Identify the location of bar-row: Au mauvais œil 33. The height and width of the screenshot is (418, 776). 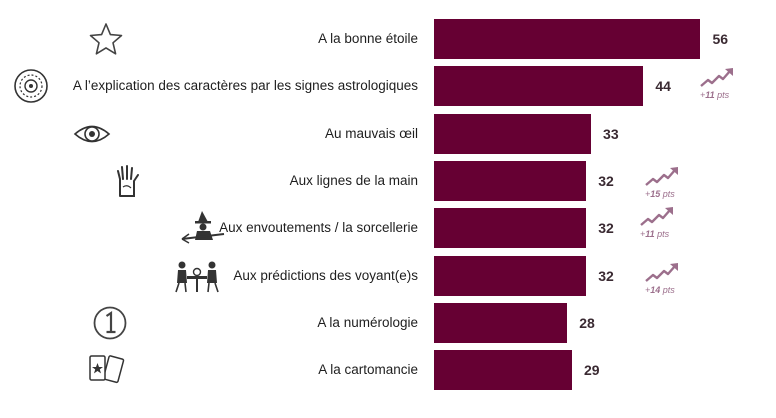
(388, 133).